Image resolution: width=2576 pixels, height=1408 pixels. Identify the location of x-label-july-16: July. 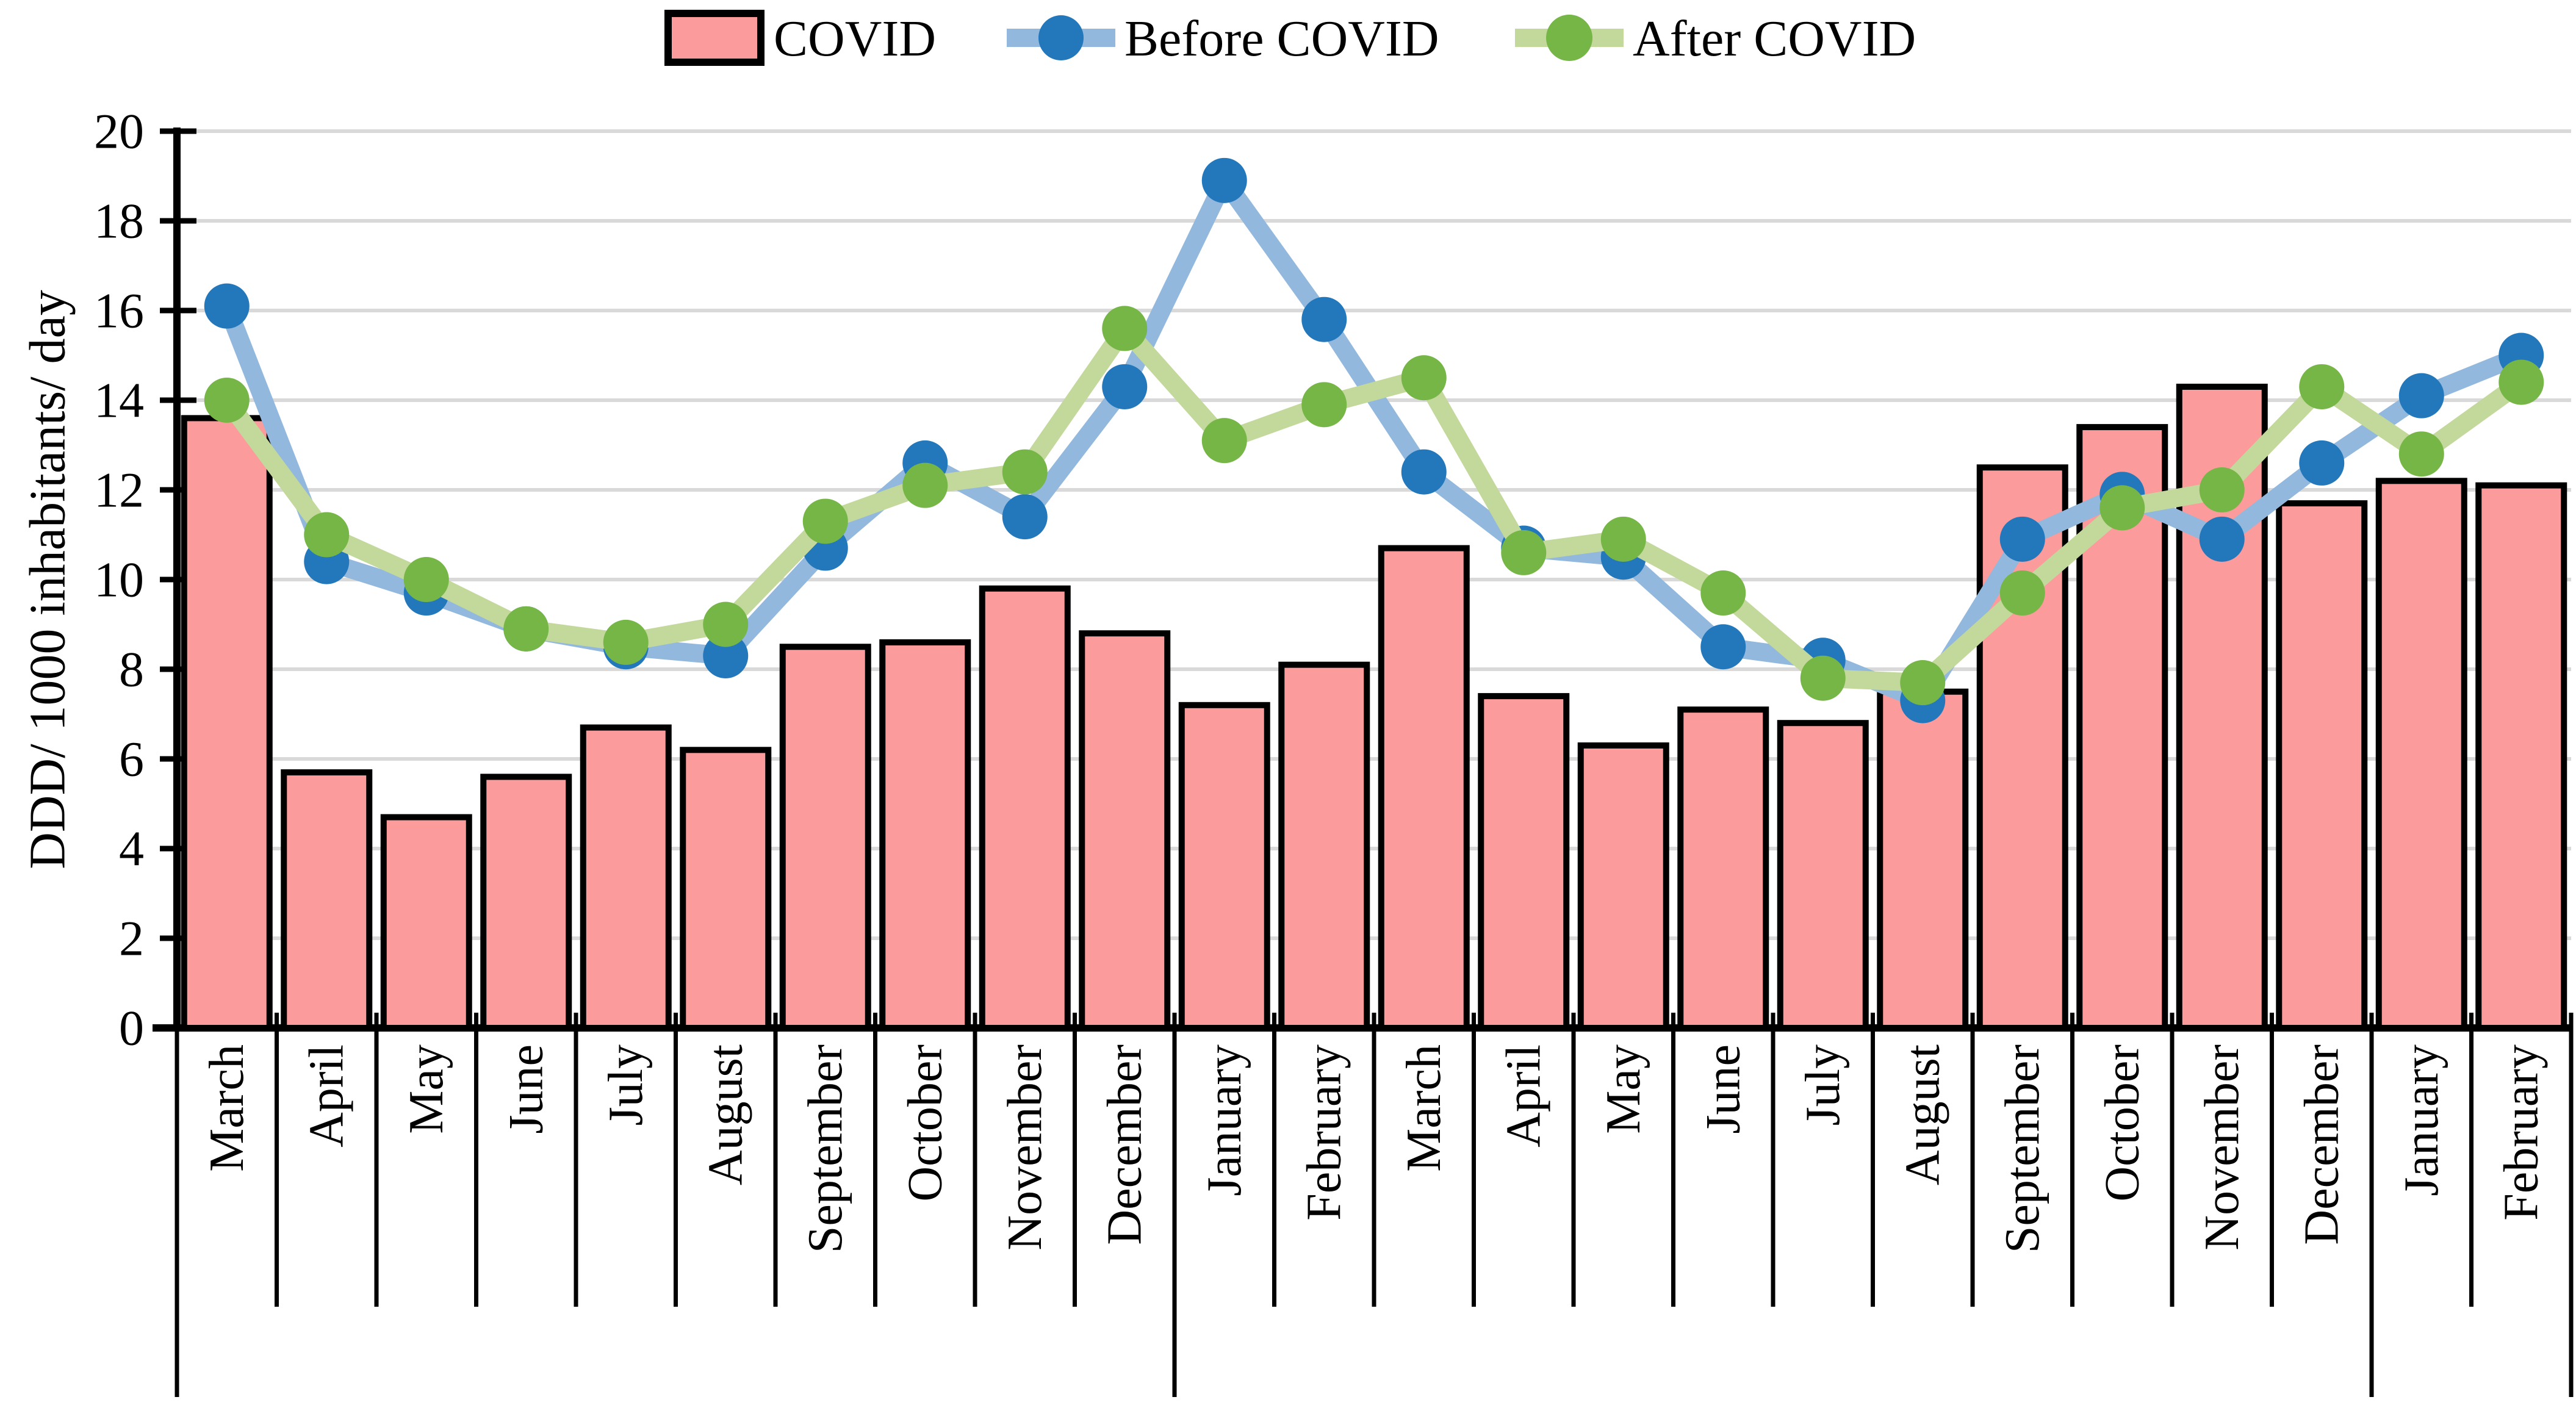
(1823, 1085).